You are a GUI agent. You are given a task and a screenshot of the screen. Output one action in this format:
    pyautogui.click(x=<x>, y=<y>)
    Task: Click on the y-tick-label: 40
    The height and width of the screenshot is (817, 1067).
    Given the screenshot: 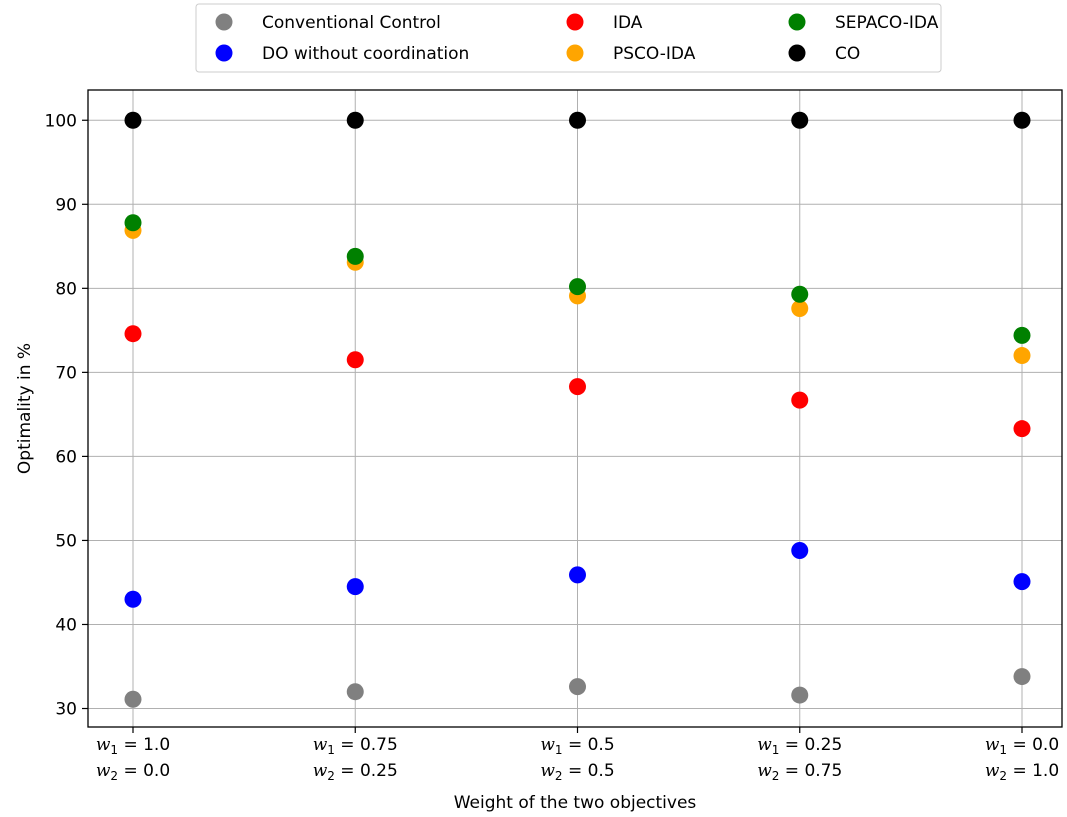 What is the action you would take?
    pyautogui.click(x=66, y=625)
    